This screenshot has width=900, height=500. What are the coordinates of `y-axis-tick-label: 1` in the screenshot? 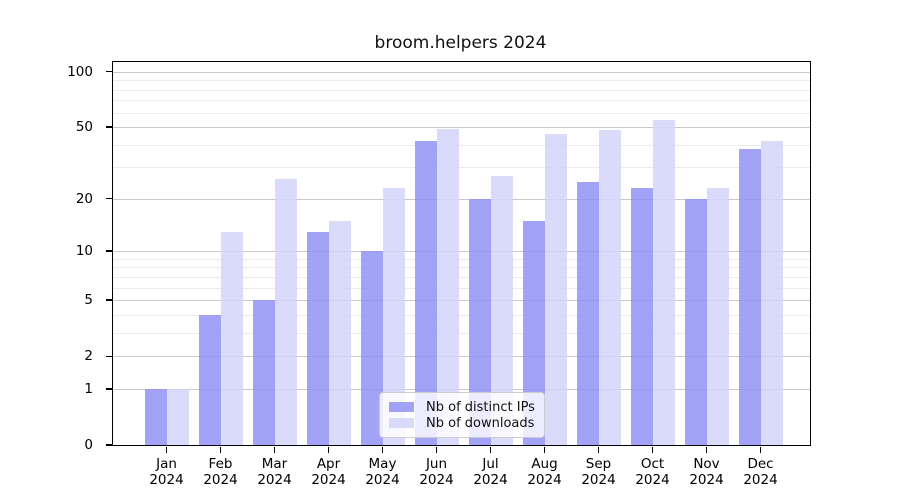 It's located at (88, 388).